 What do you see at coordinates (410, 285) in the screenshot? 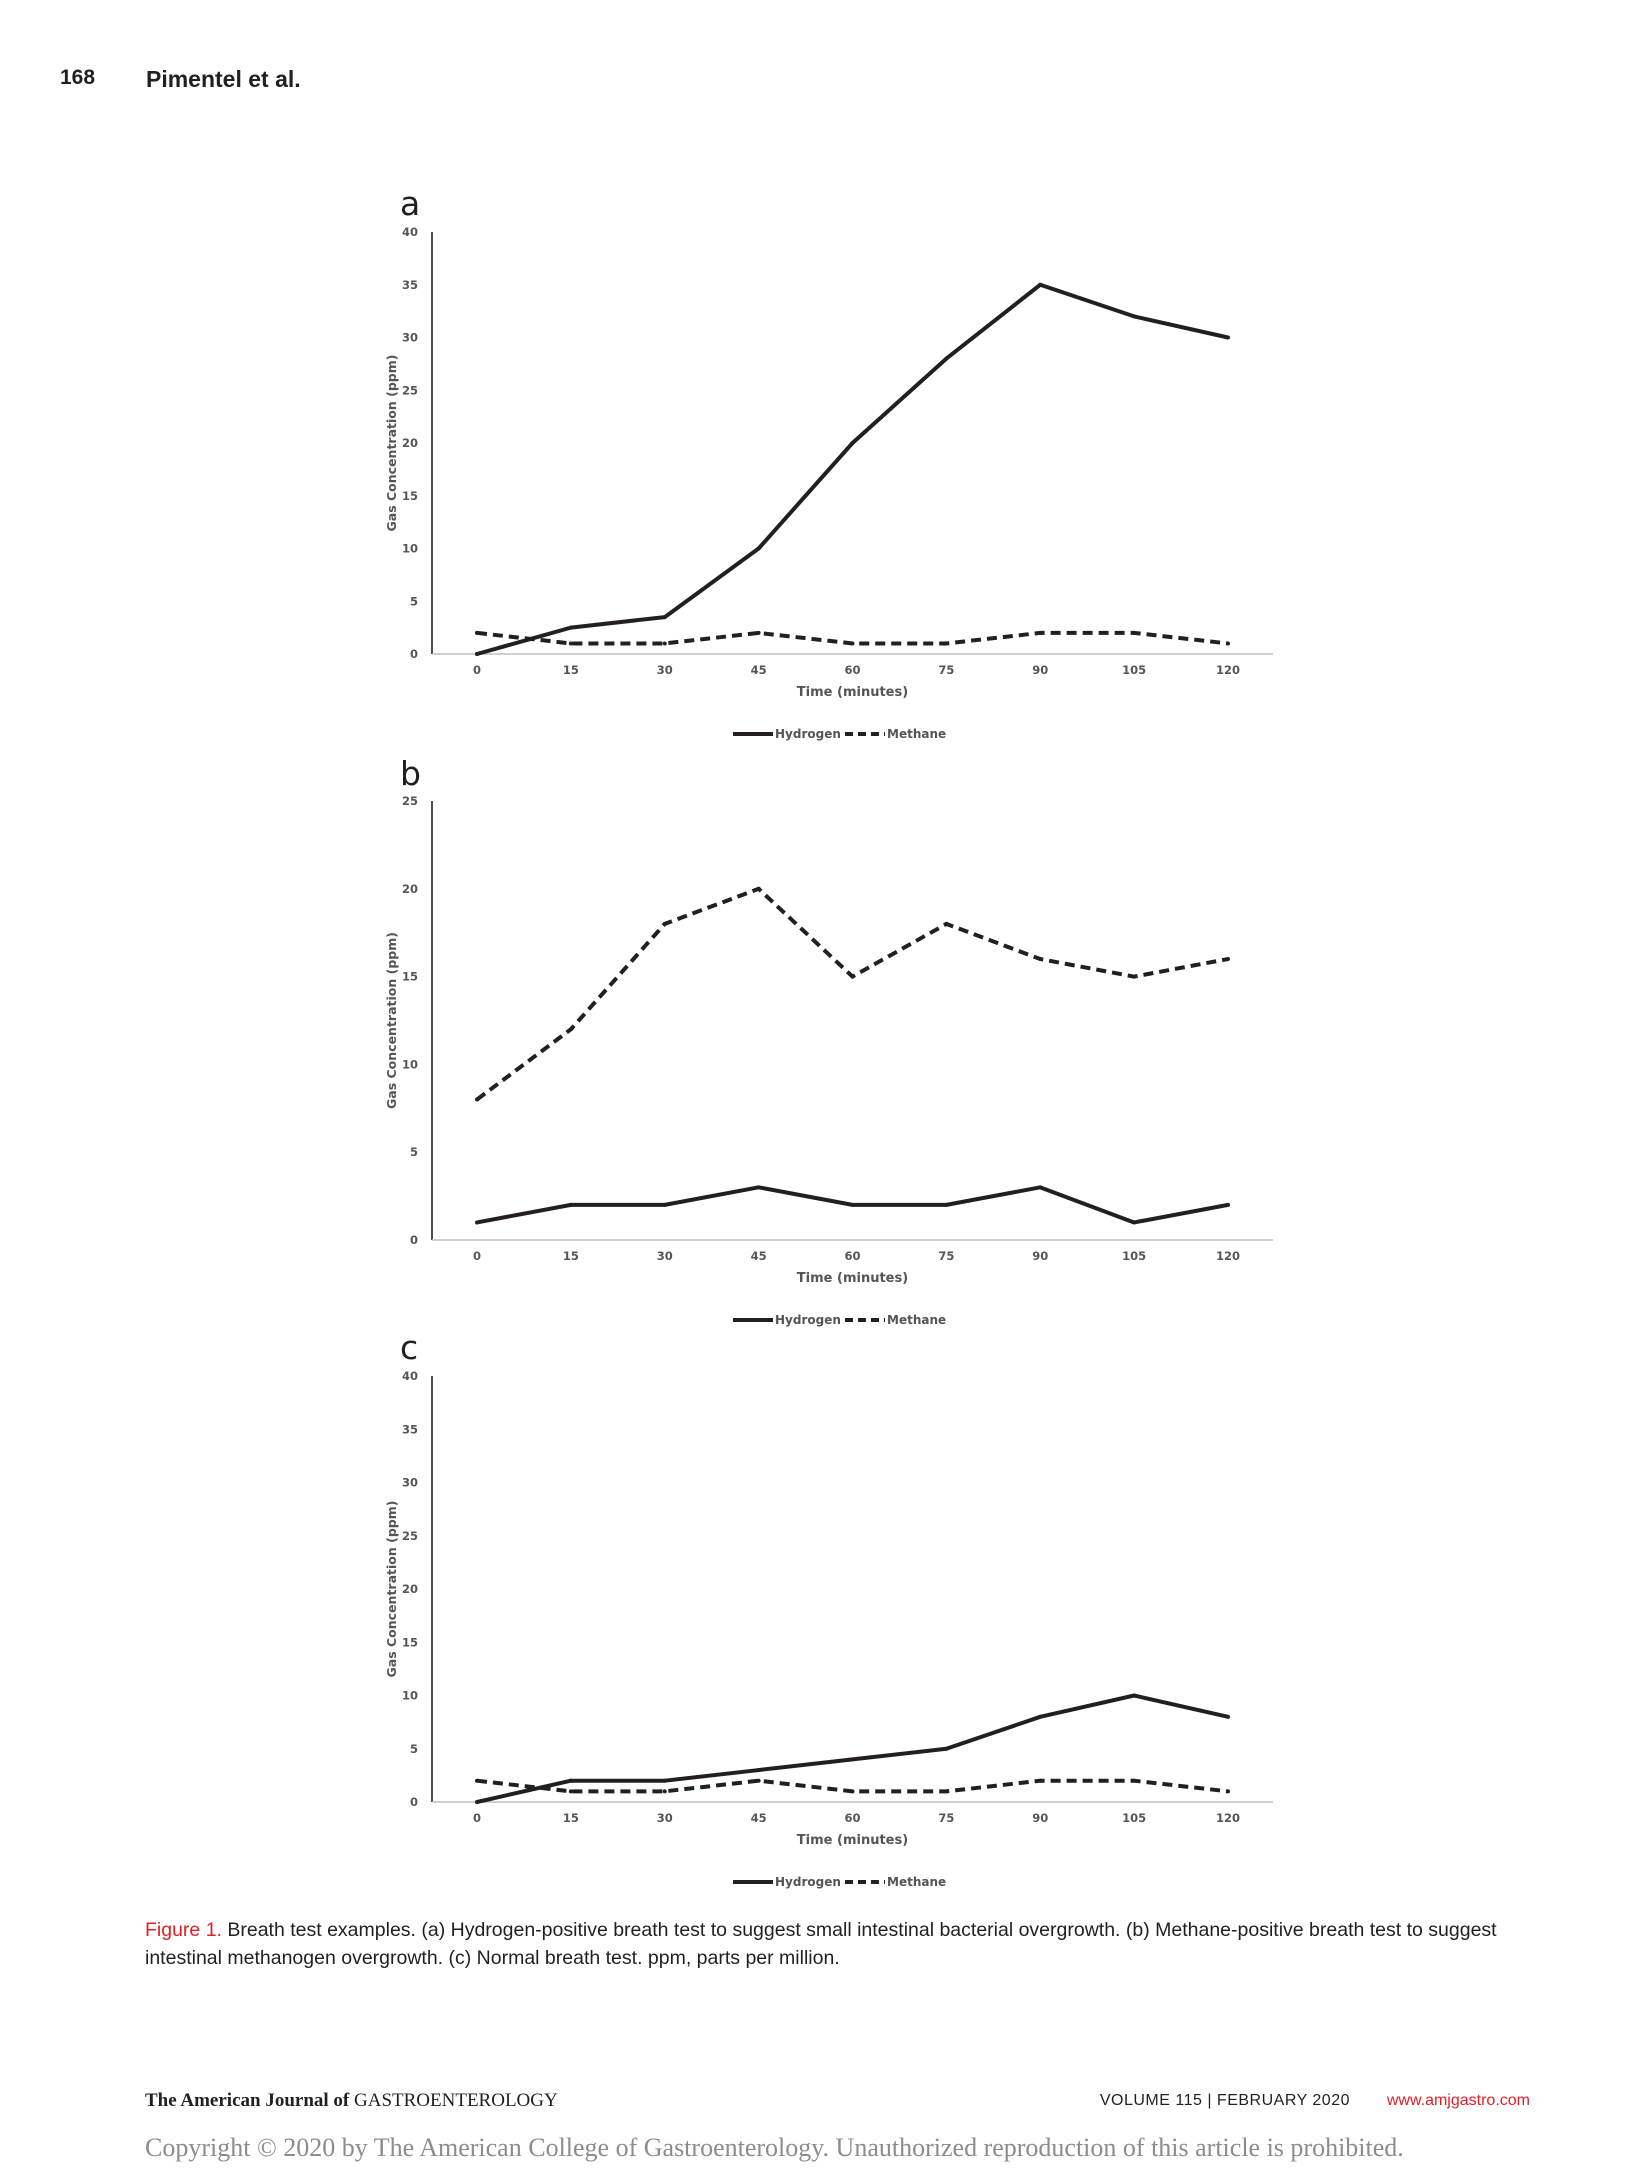
I see `y-tick-label: 35` at bounding box center [410, 285].